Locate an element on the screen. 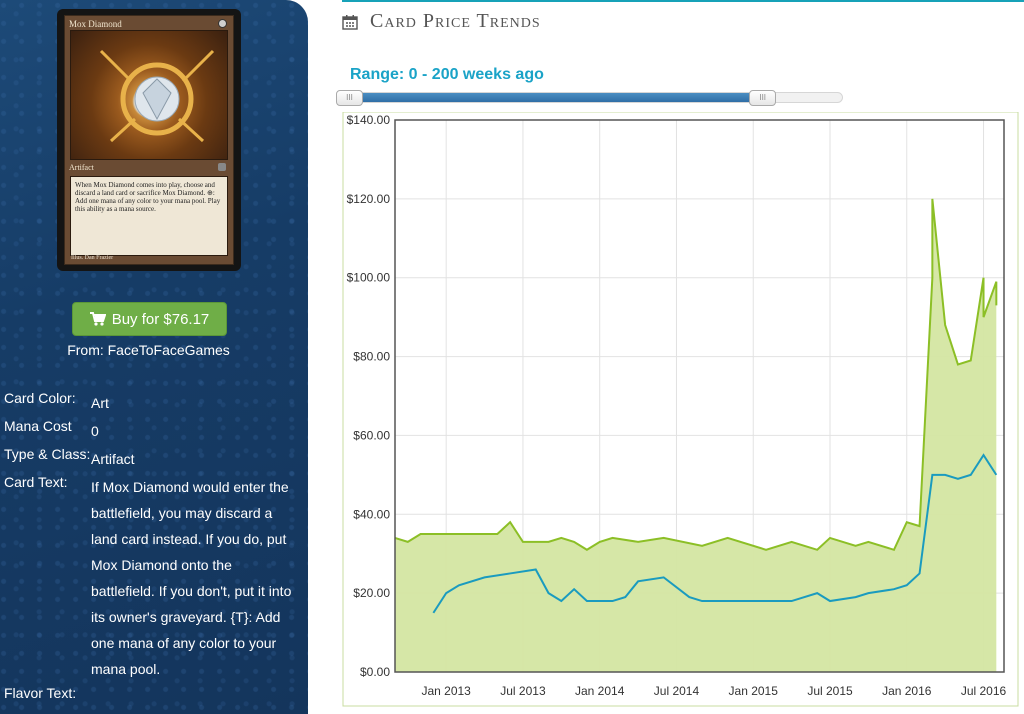 This screenshot has width=1024, height=714. mana-symbol-icon is located at coordinates (222, 23).